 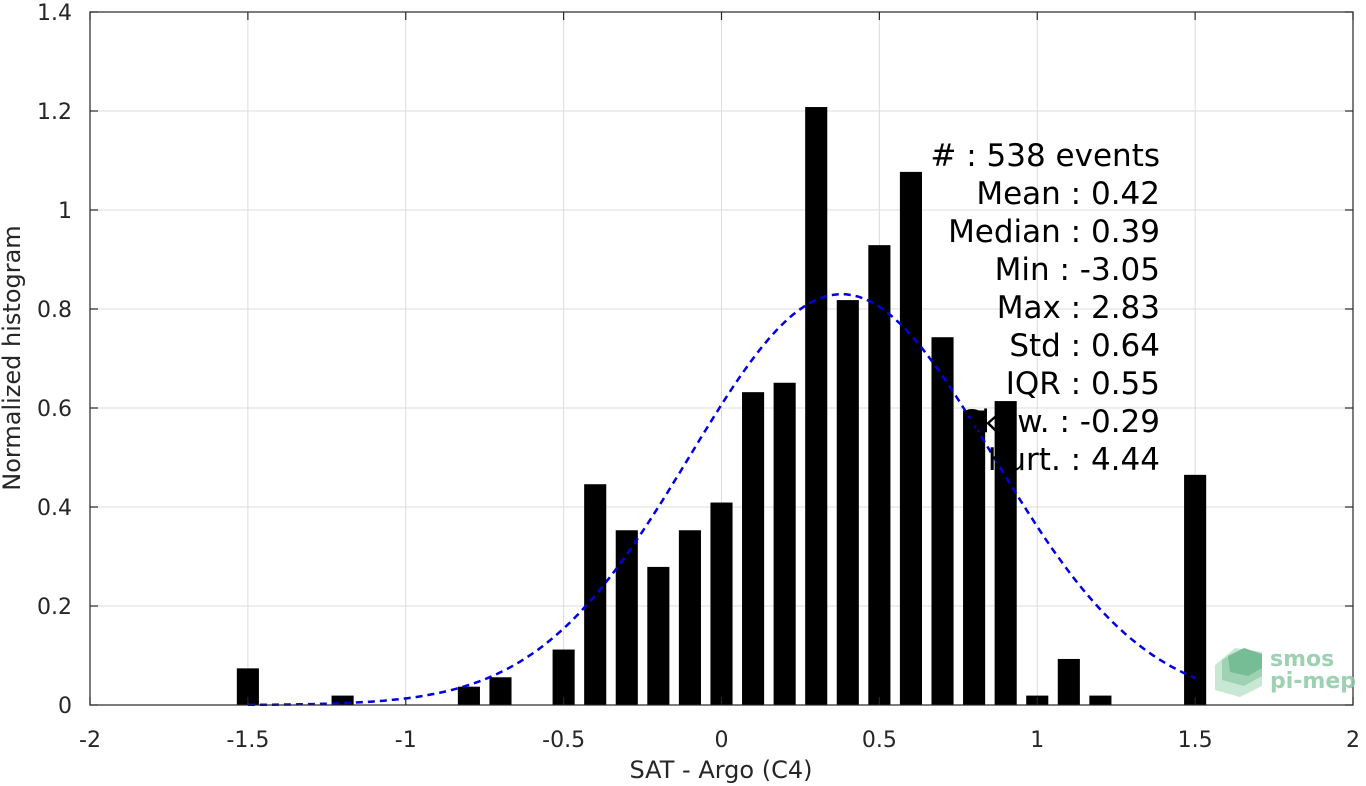 I want to click on stat-line: Median : 0.39, so click(x=1054, y=232).